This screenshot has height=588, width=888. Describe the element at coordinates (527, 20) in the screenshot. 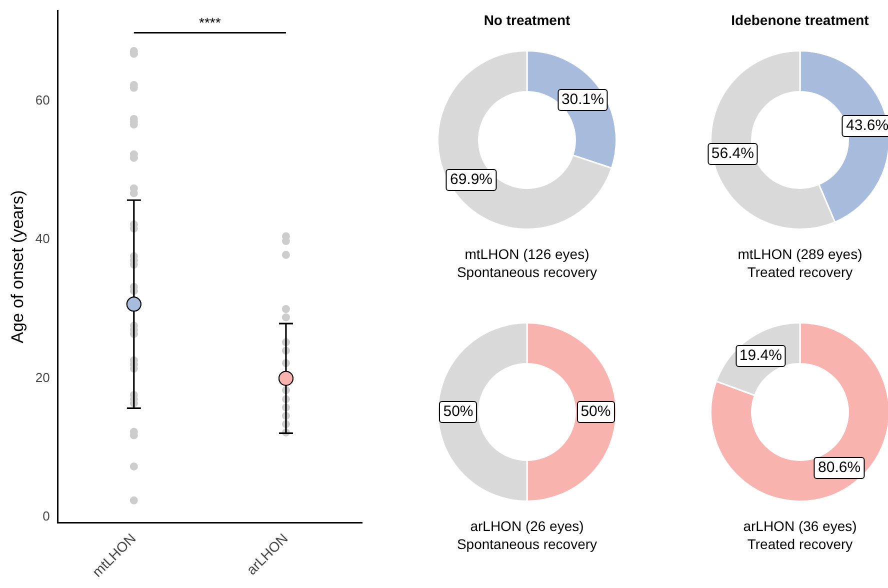

I see `chart-title: No treatment` at that location.